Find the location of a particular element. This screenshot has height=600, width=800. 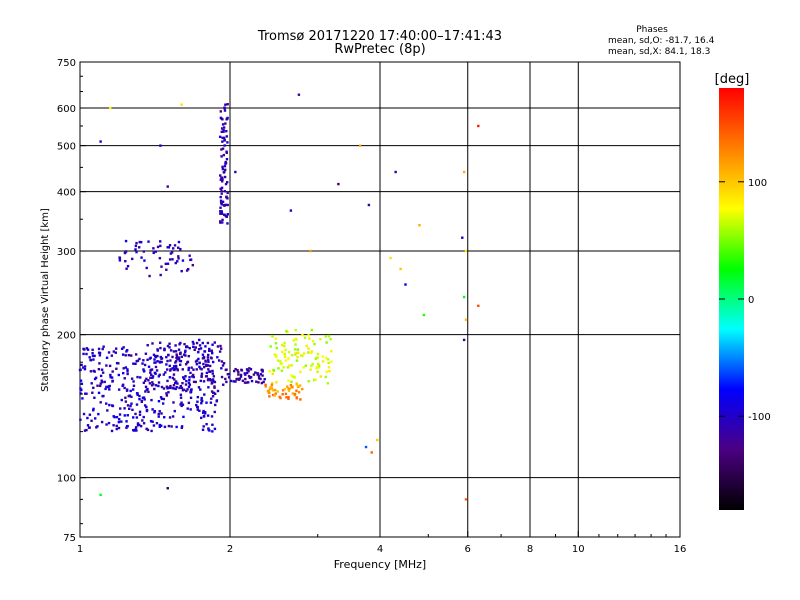

colorbar-tick-label: -100 is located at coordinates (759, 417).